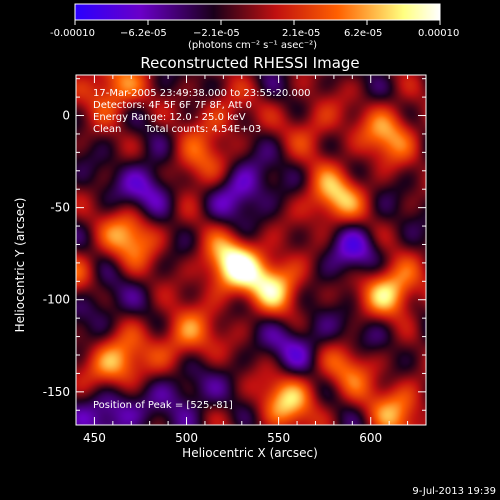  I want to click on x-tick-label: 500, so click(186, 438).